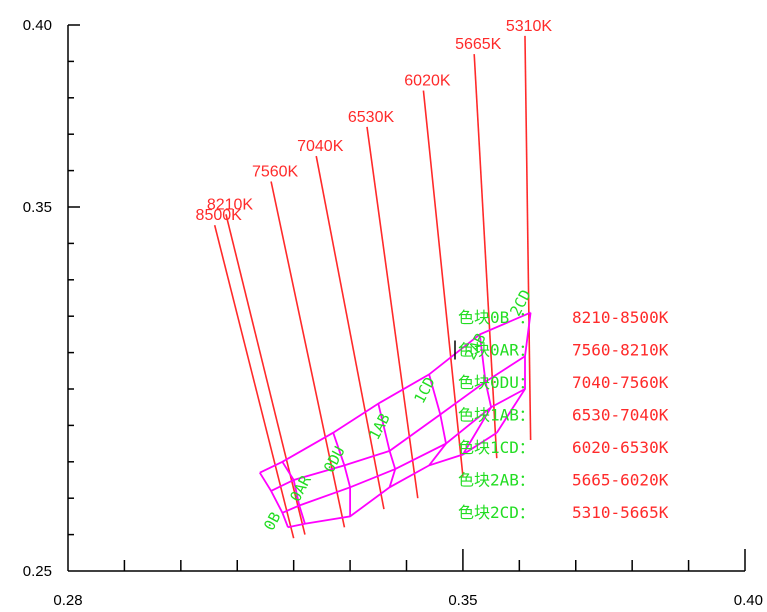  I want to click on legend-bin-range: 7560-8210K, so click(620, 350).